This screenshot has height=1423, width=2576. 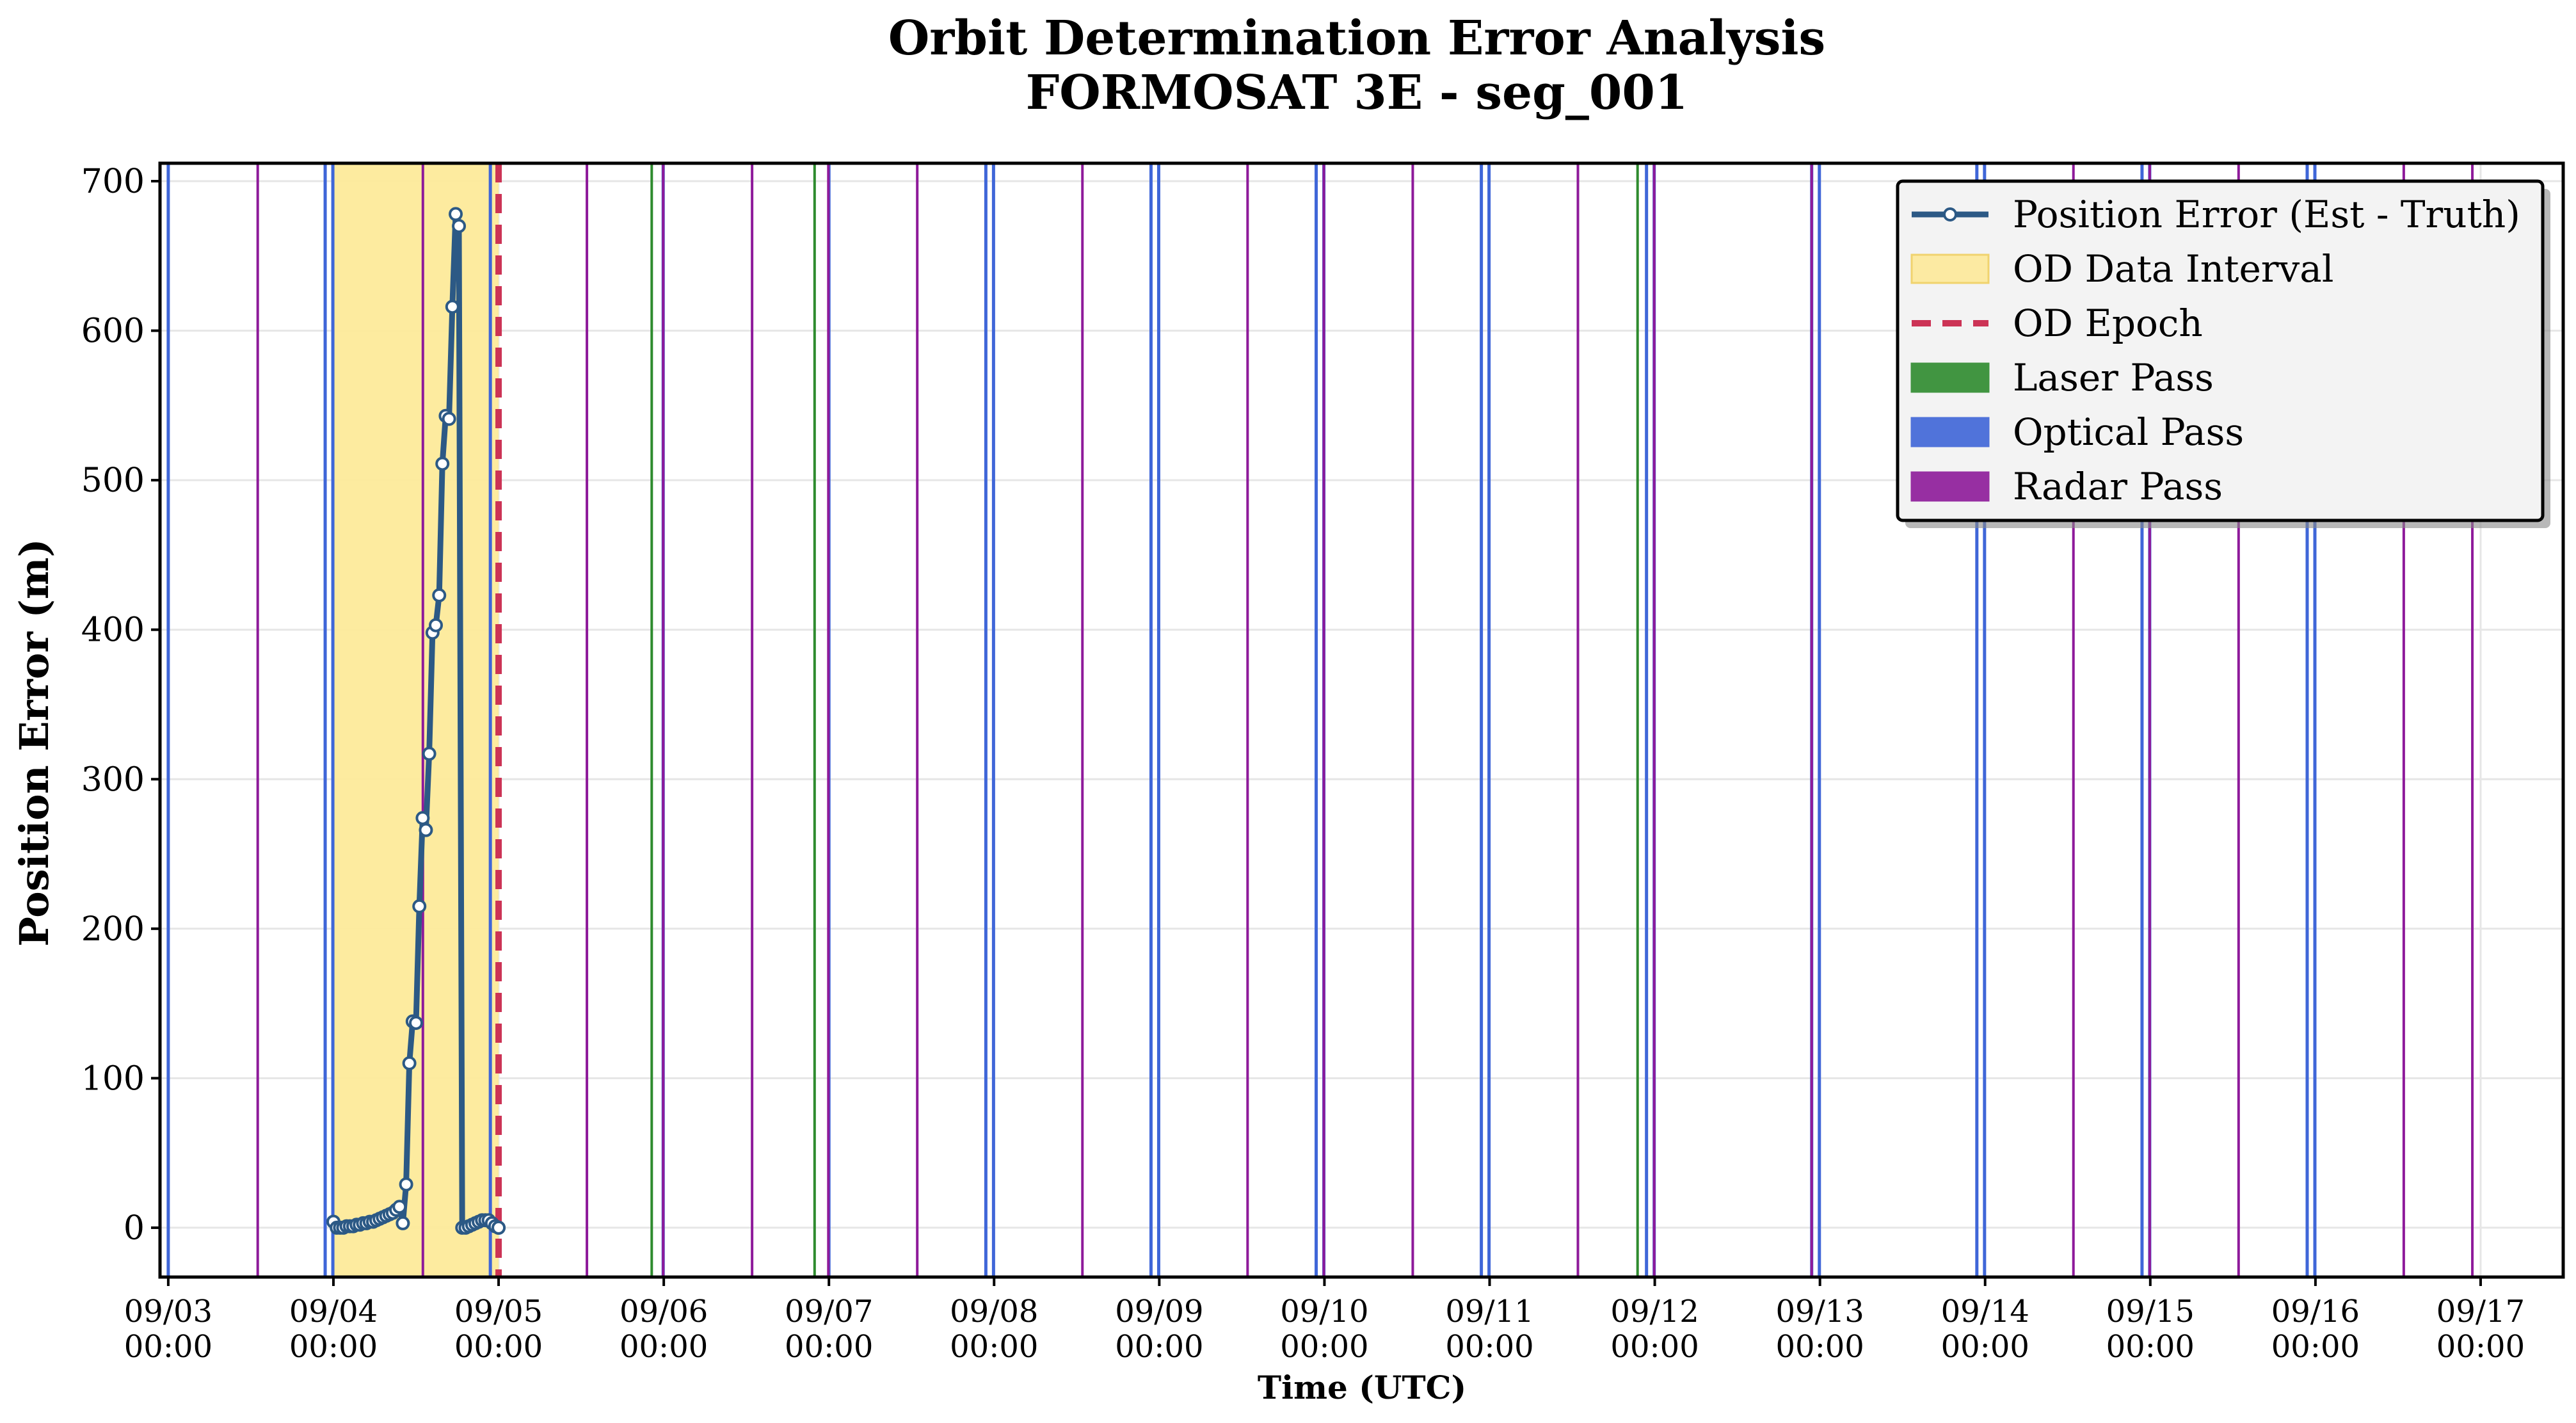 What do you see at coordinates (113, 631) in the screenshot?
I see `y-tick-label: 400` at bounding box center [113, 631].